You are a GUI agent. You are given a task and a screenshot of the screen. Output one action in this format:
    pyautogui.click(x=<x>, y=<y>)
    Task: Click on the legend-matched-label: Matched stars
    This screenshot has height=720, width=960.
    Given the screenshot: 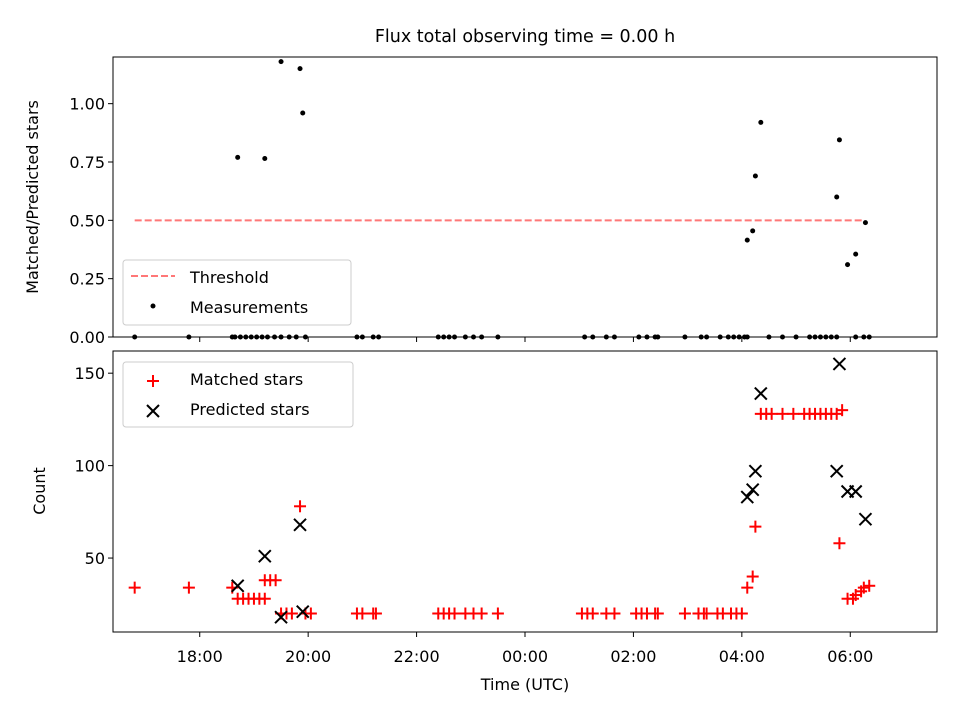 What is the action you would take?
    pyautogui.click(x=246, y=379)
    